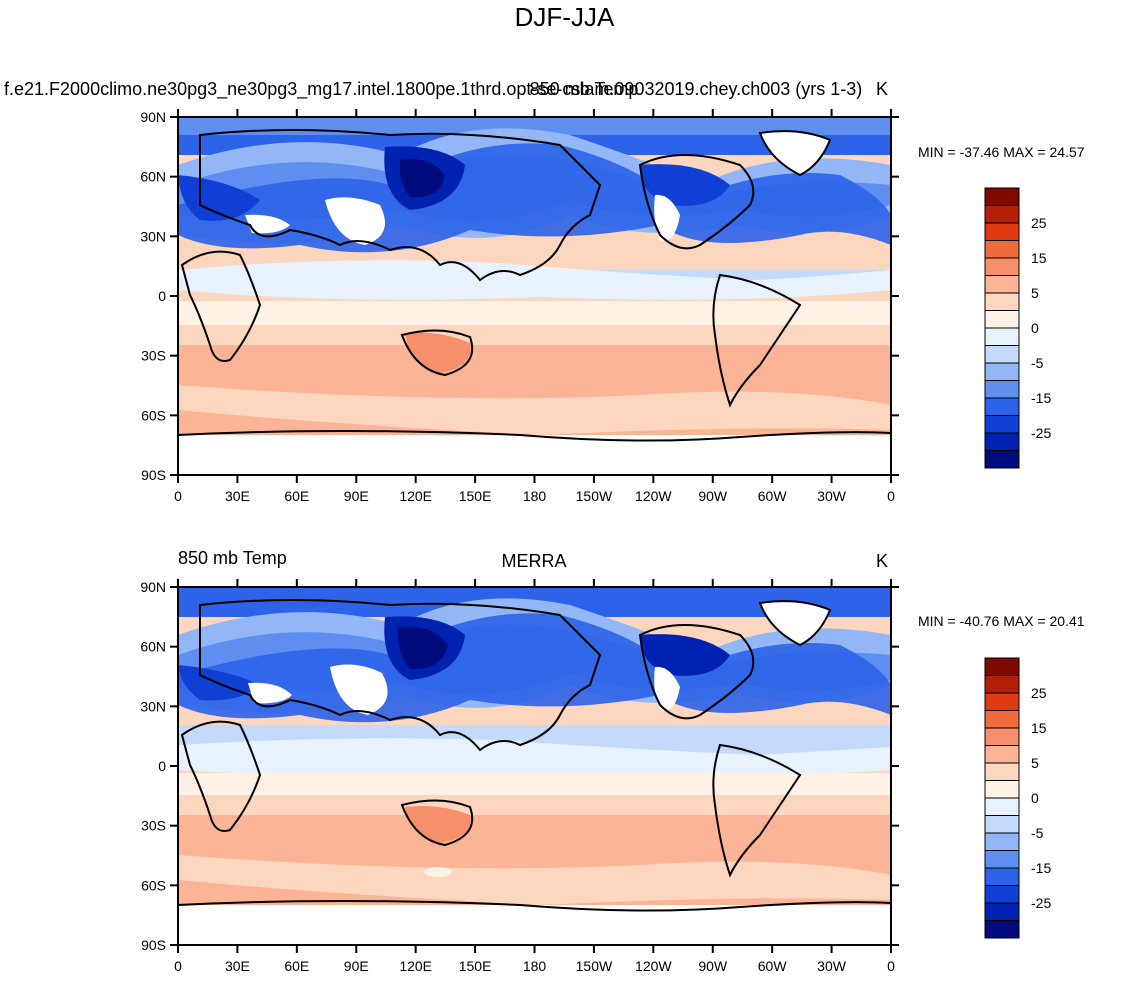 This screenshot has width=1129, height=985. Describe the element at coordinates (475, 966) in the screenshot. I see `panel2-xtick-label: 150E` at that location.